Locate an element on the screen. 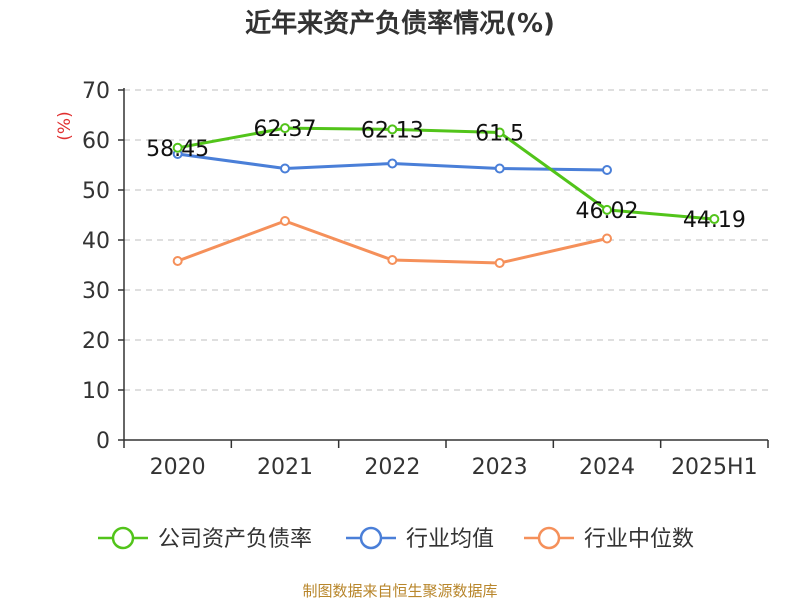 The height and width of the screenshot is (600, 800). y-tick-label: 40 is located at coordinates (96, 241).